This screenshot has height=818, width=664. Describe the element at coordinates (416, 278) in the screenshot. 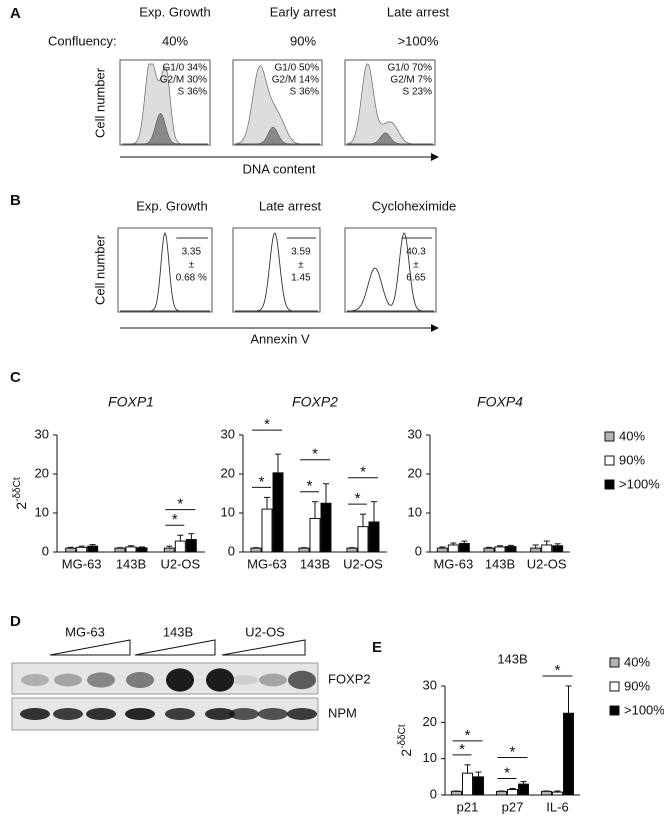

I see `stat-text: 6.65` at that location.